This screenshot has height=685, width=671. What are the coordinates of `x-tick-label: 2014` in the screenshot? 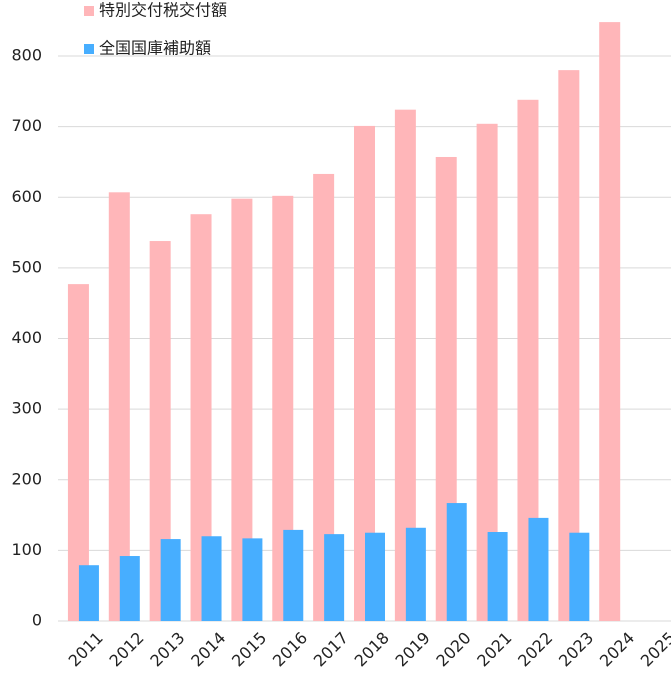 It's located at (208, 649).